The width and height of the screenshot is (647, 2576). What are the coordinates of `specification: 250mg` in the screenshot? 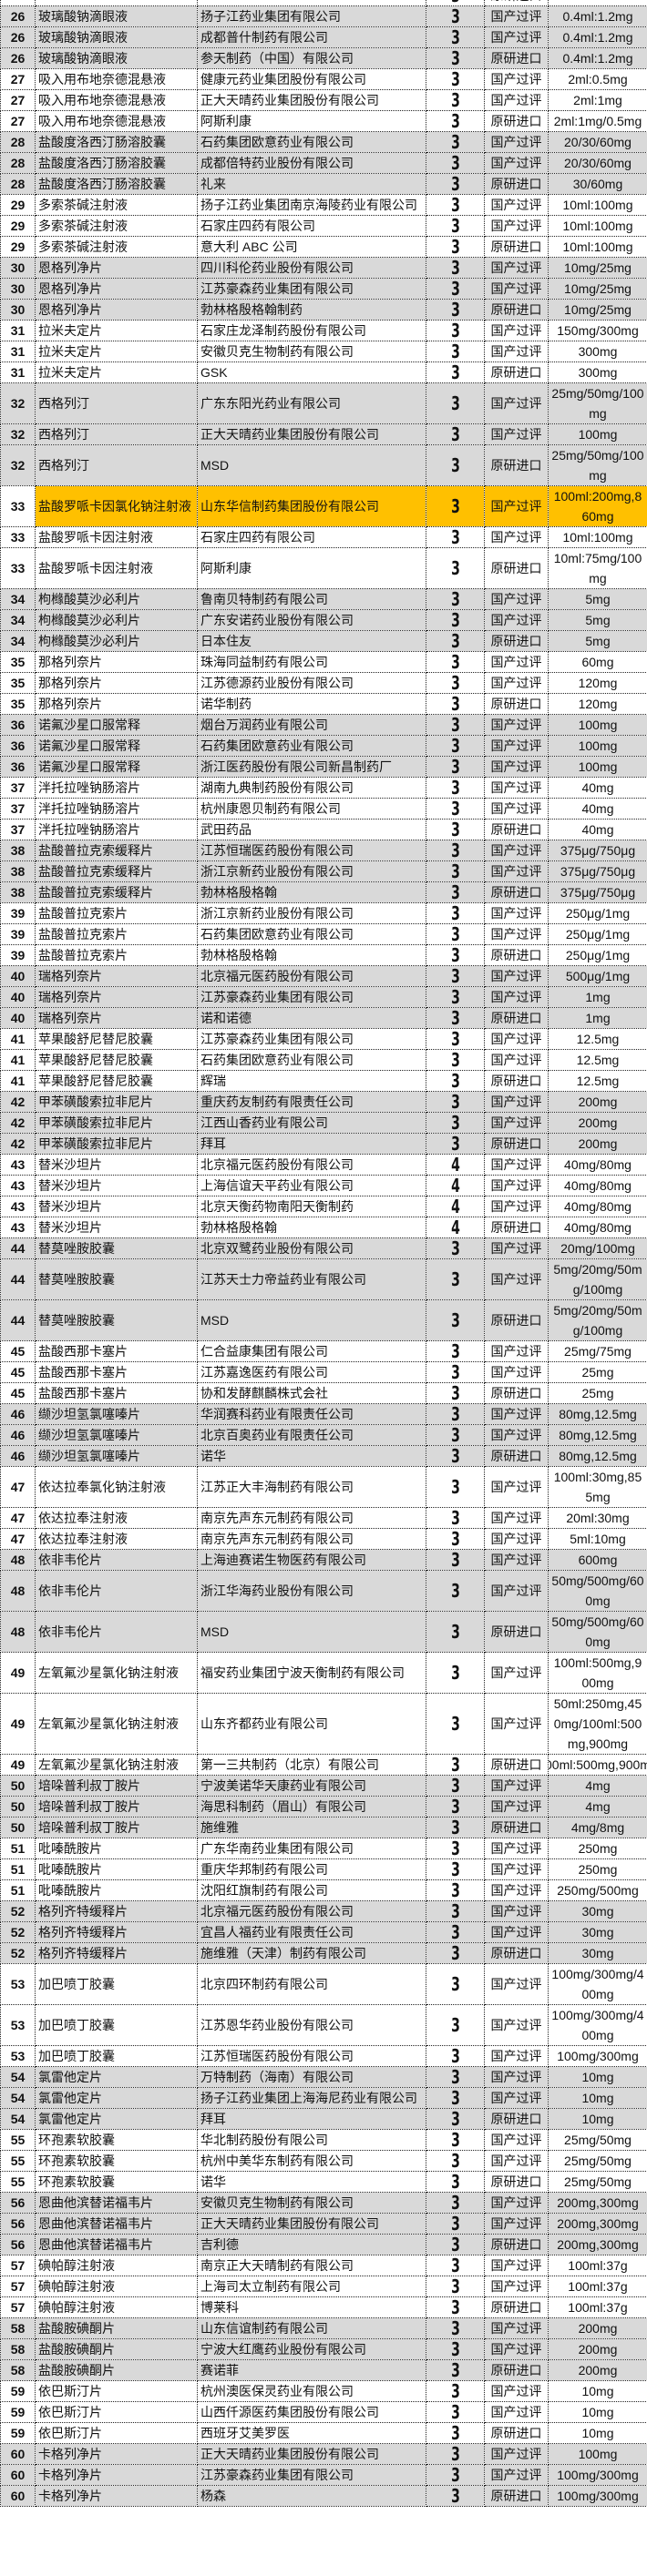 It's located at (598, 1869).